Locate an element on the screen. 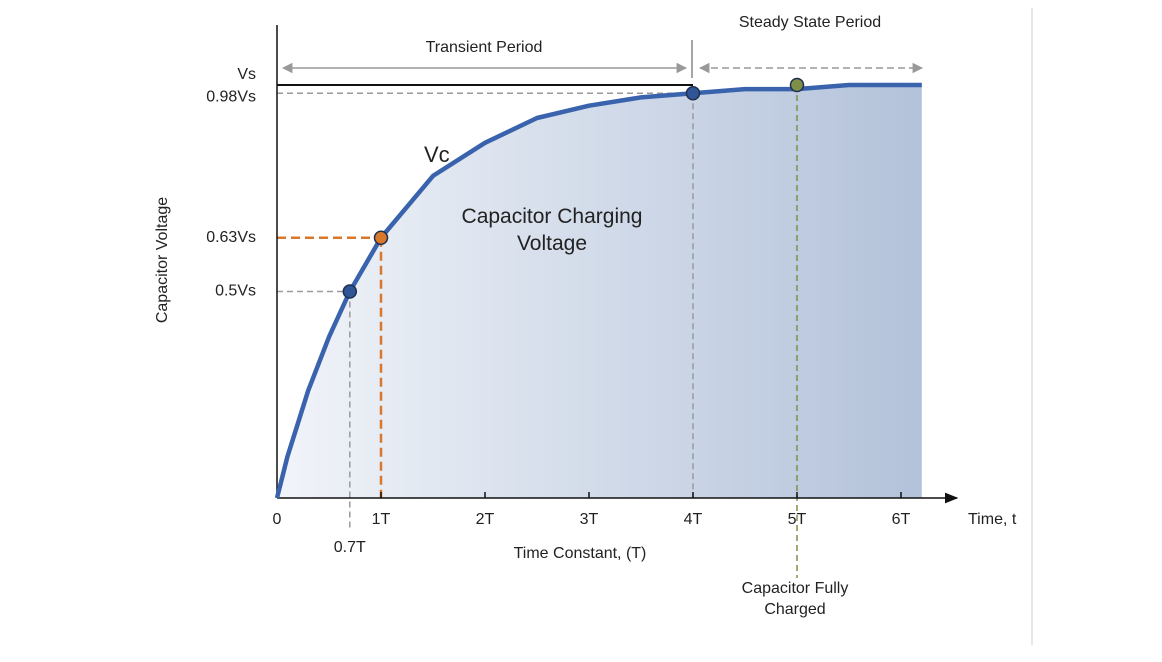 This screenshot has width=1162, height=662. x-tick-label: 0 is located at coordinates (277, 519).